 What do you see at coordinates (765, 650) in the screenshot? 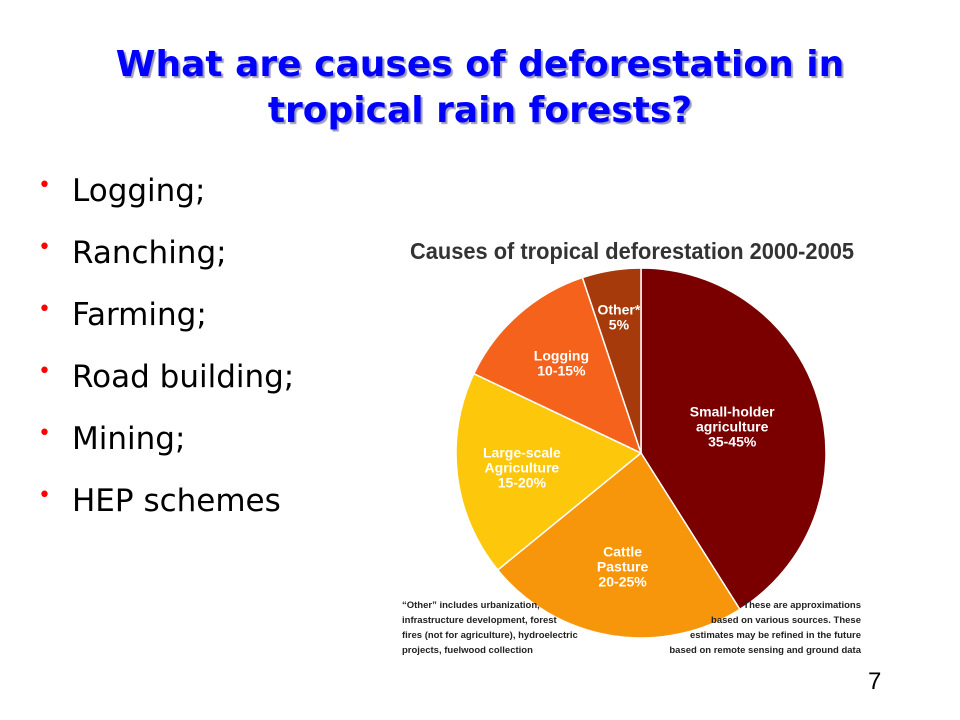
I see `footnote-line: based on remote sensing and ground data` at bounding box center [765, 650].